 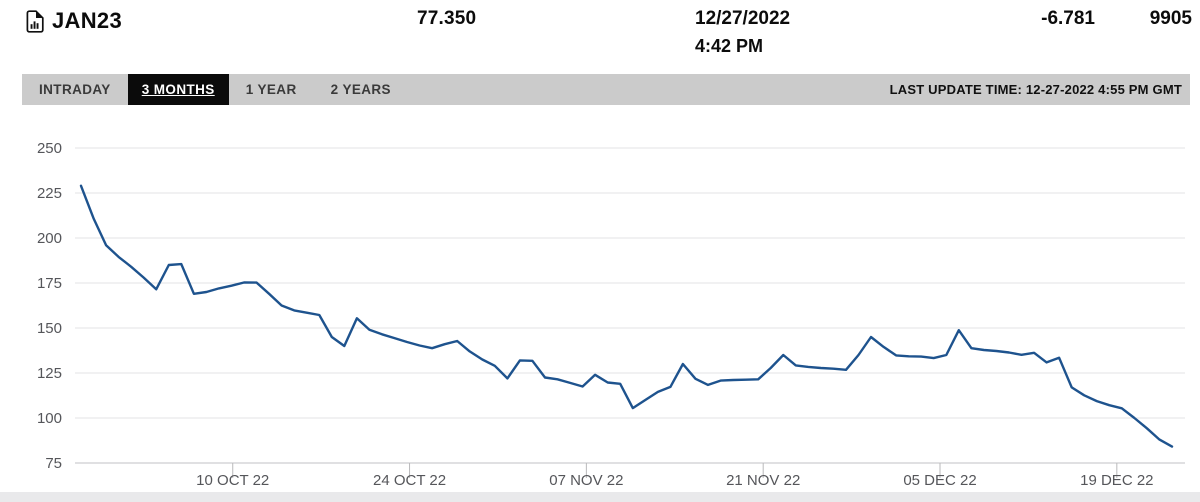 I want to click on tab-3-months: 3 MONTHS, so click(x=178, y=89).